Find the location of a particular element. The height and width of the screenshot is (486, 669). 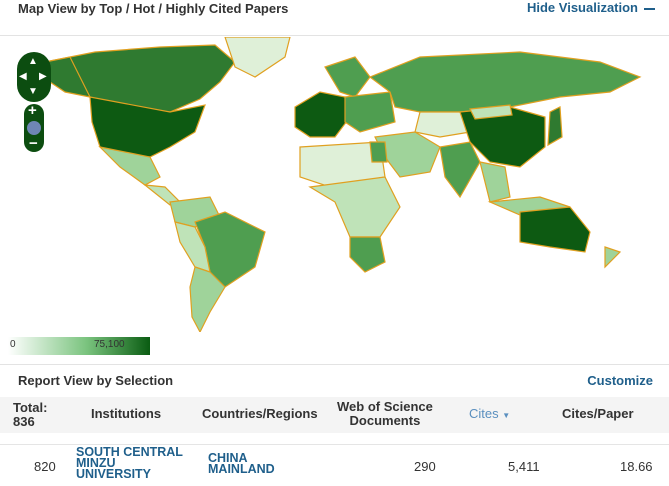

col-cites-per-paper: Cites/Paper is located at coordinates (598, 413).